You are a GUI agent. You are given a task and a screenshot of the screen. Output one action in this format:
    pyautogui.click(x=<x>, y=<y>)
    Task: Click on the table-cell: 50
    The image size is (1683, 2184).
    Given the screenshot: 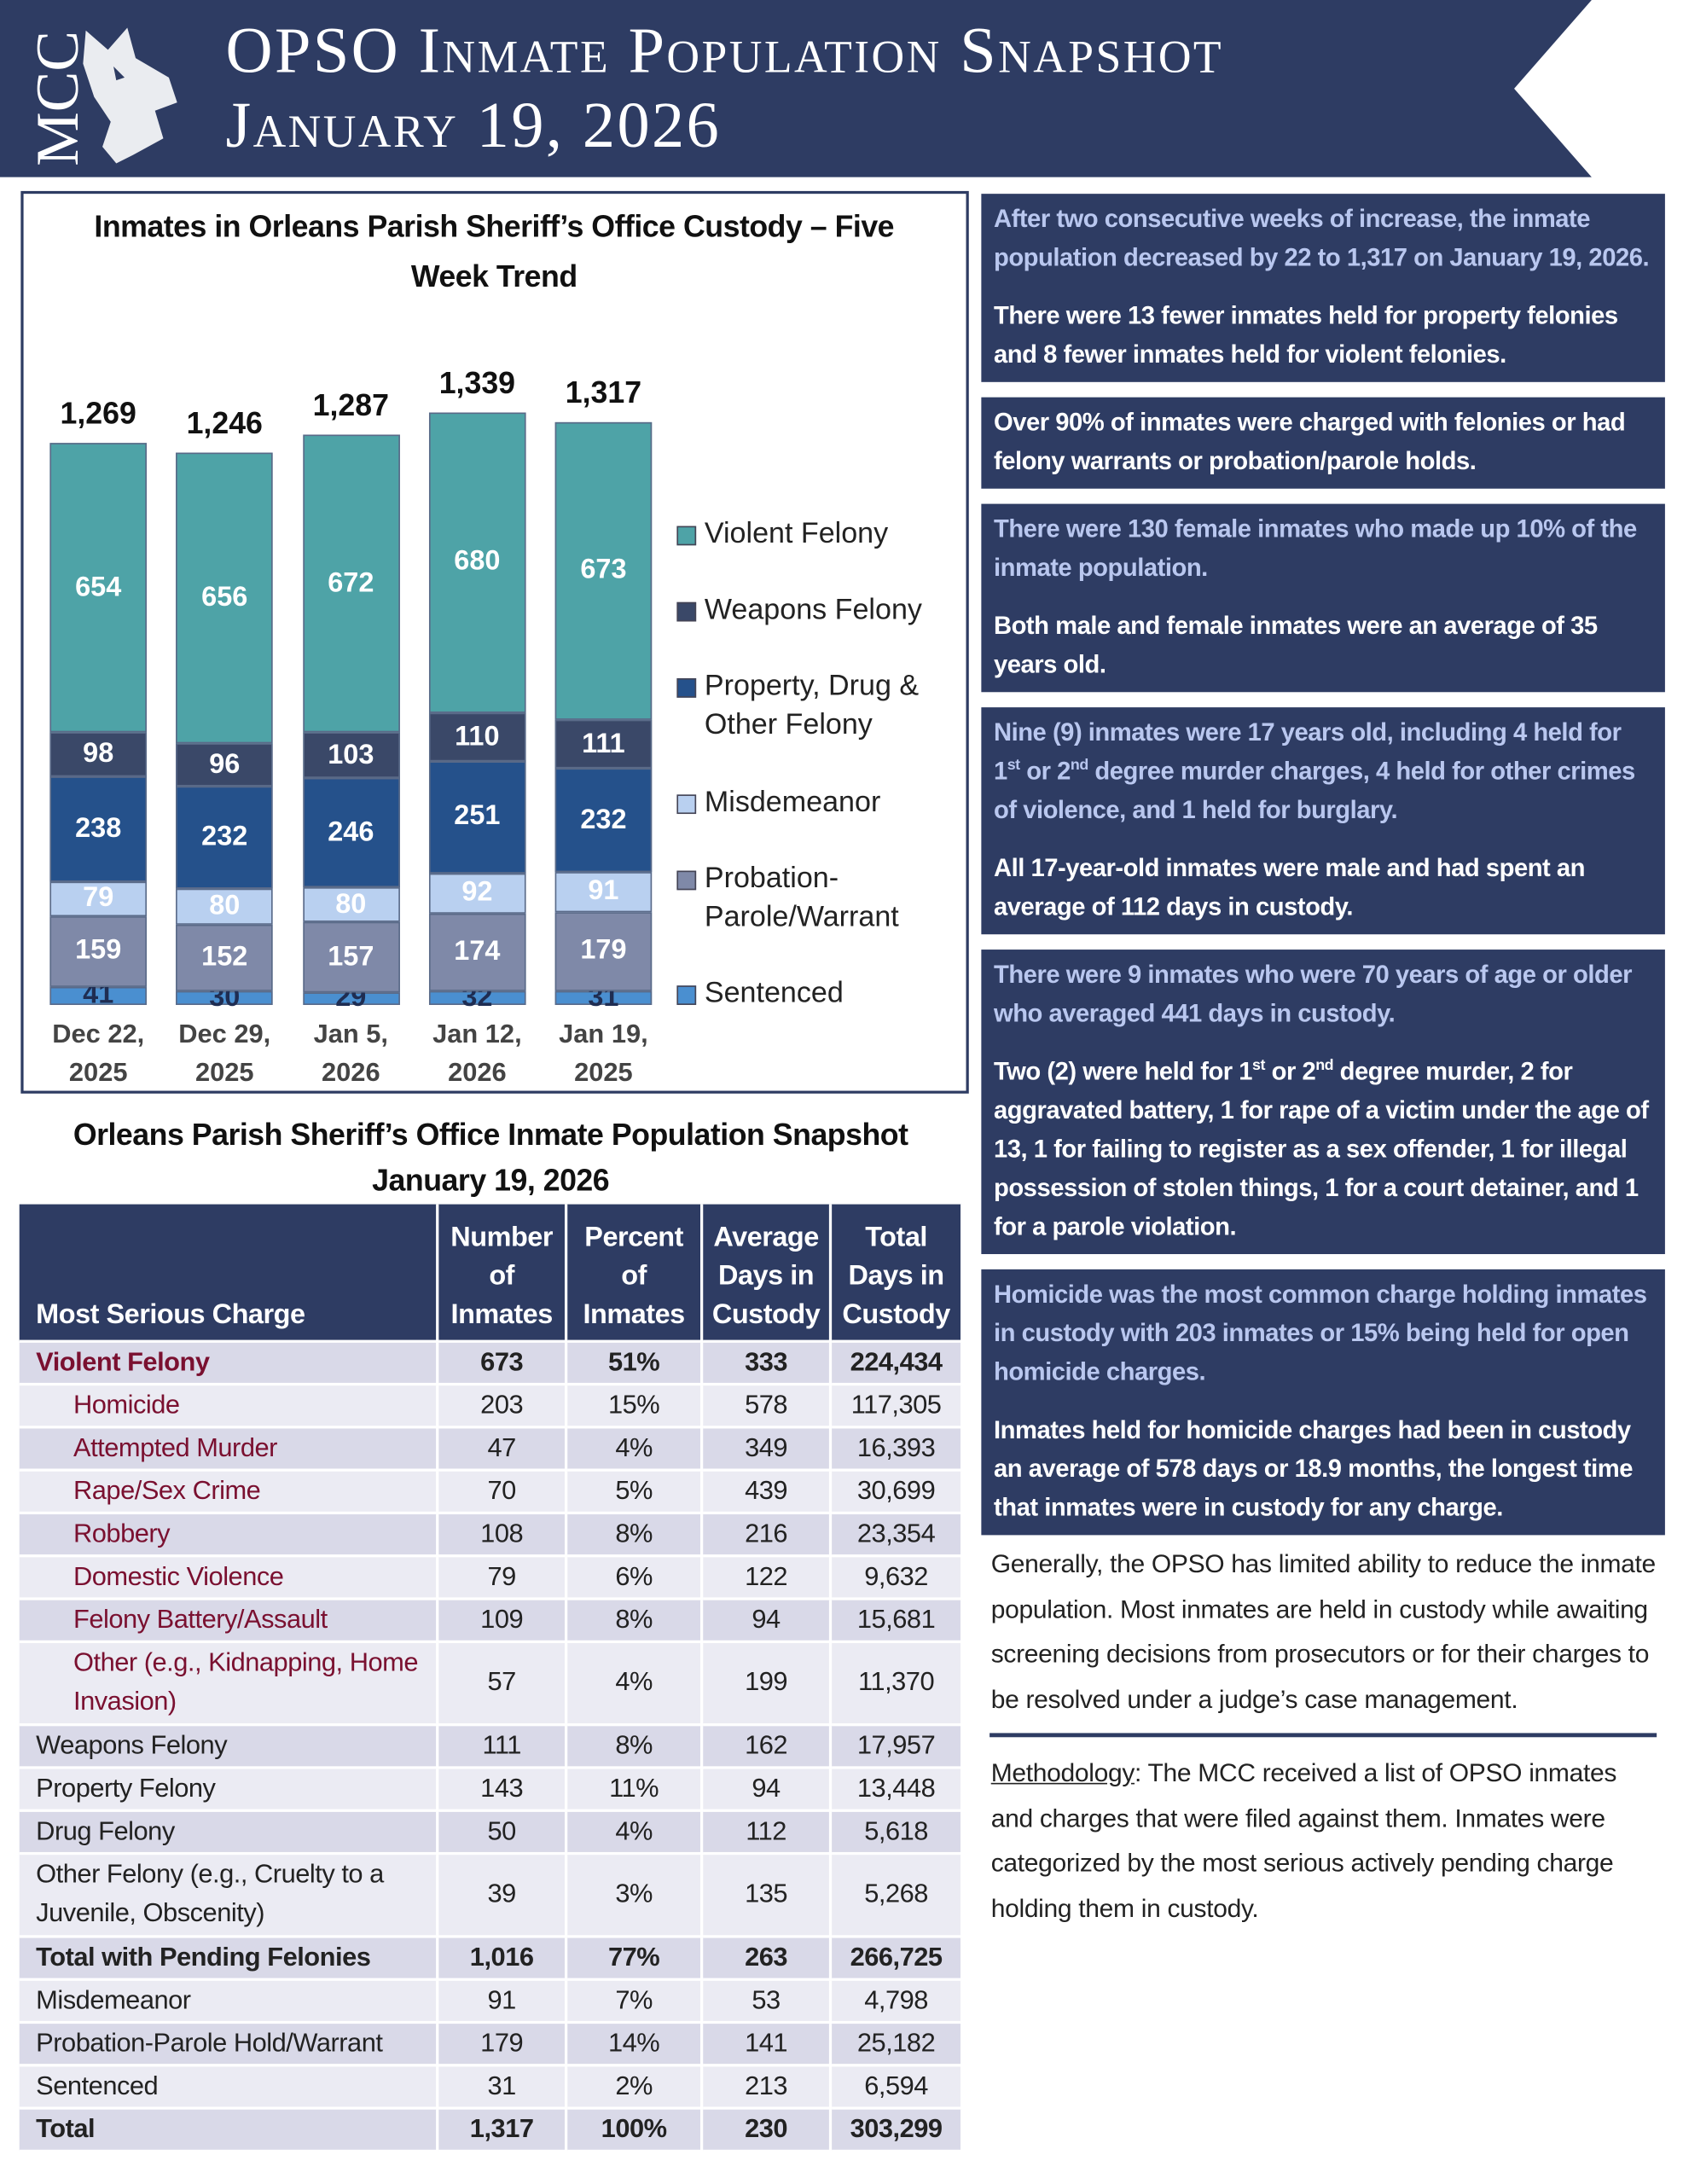 What is the action you would take?
    pyautogui.click(x=502, y=1833)
    